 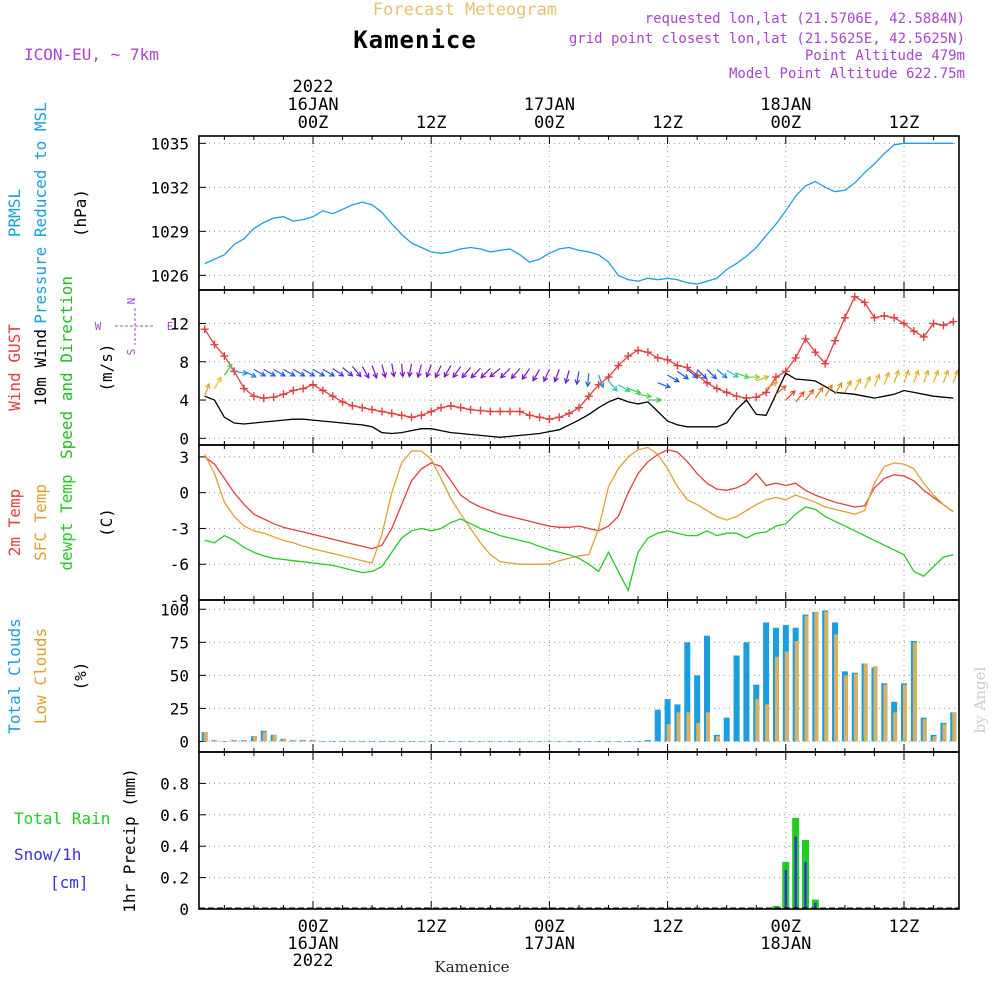 What do you see at coordinates (66, 367) in the screenshot?
I see `panel-label: Speed and Direction` at bounding box center [66, 367].